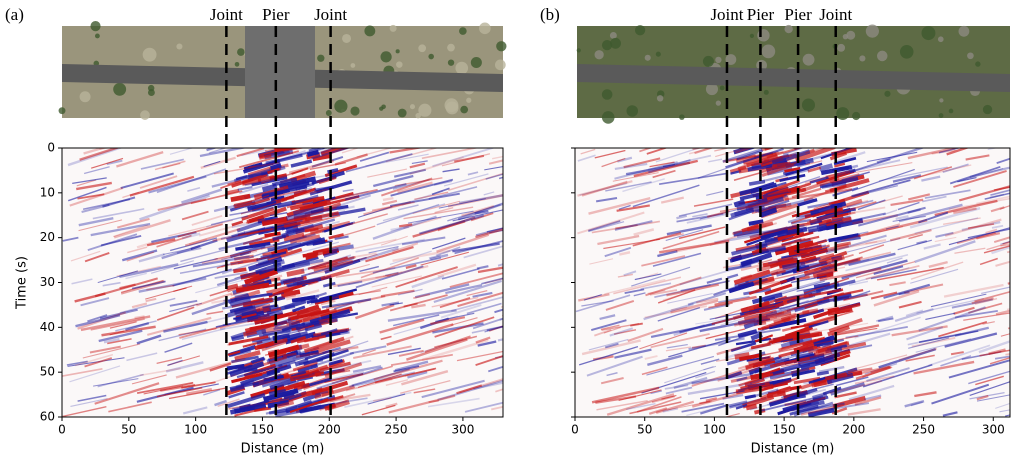 The image size is (1013, 466). Describe the element at coordinates (51, 148) in the screenshot. I see `y-tick-label: 0` at that location.